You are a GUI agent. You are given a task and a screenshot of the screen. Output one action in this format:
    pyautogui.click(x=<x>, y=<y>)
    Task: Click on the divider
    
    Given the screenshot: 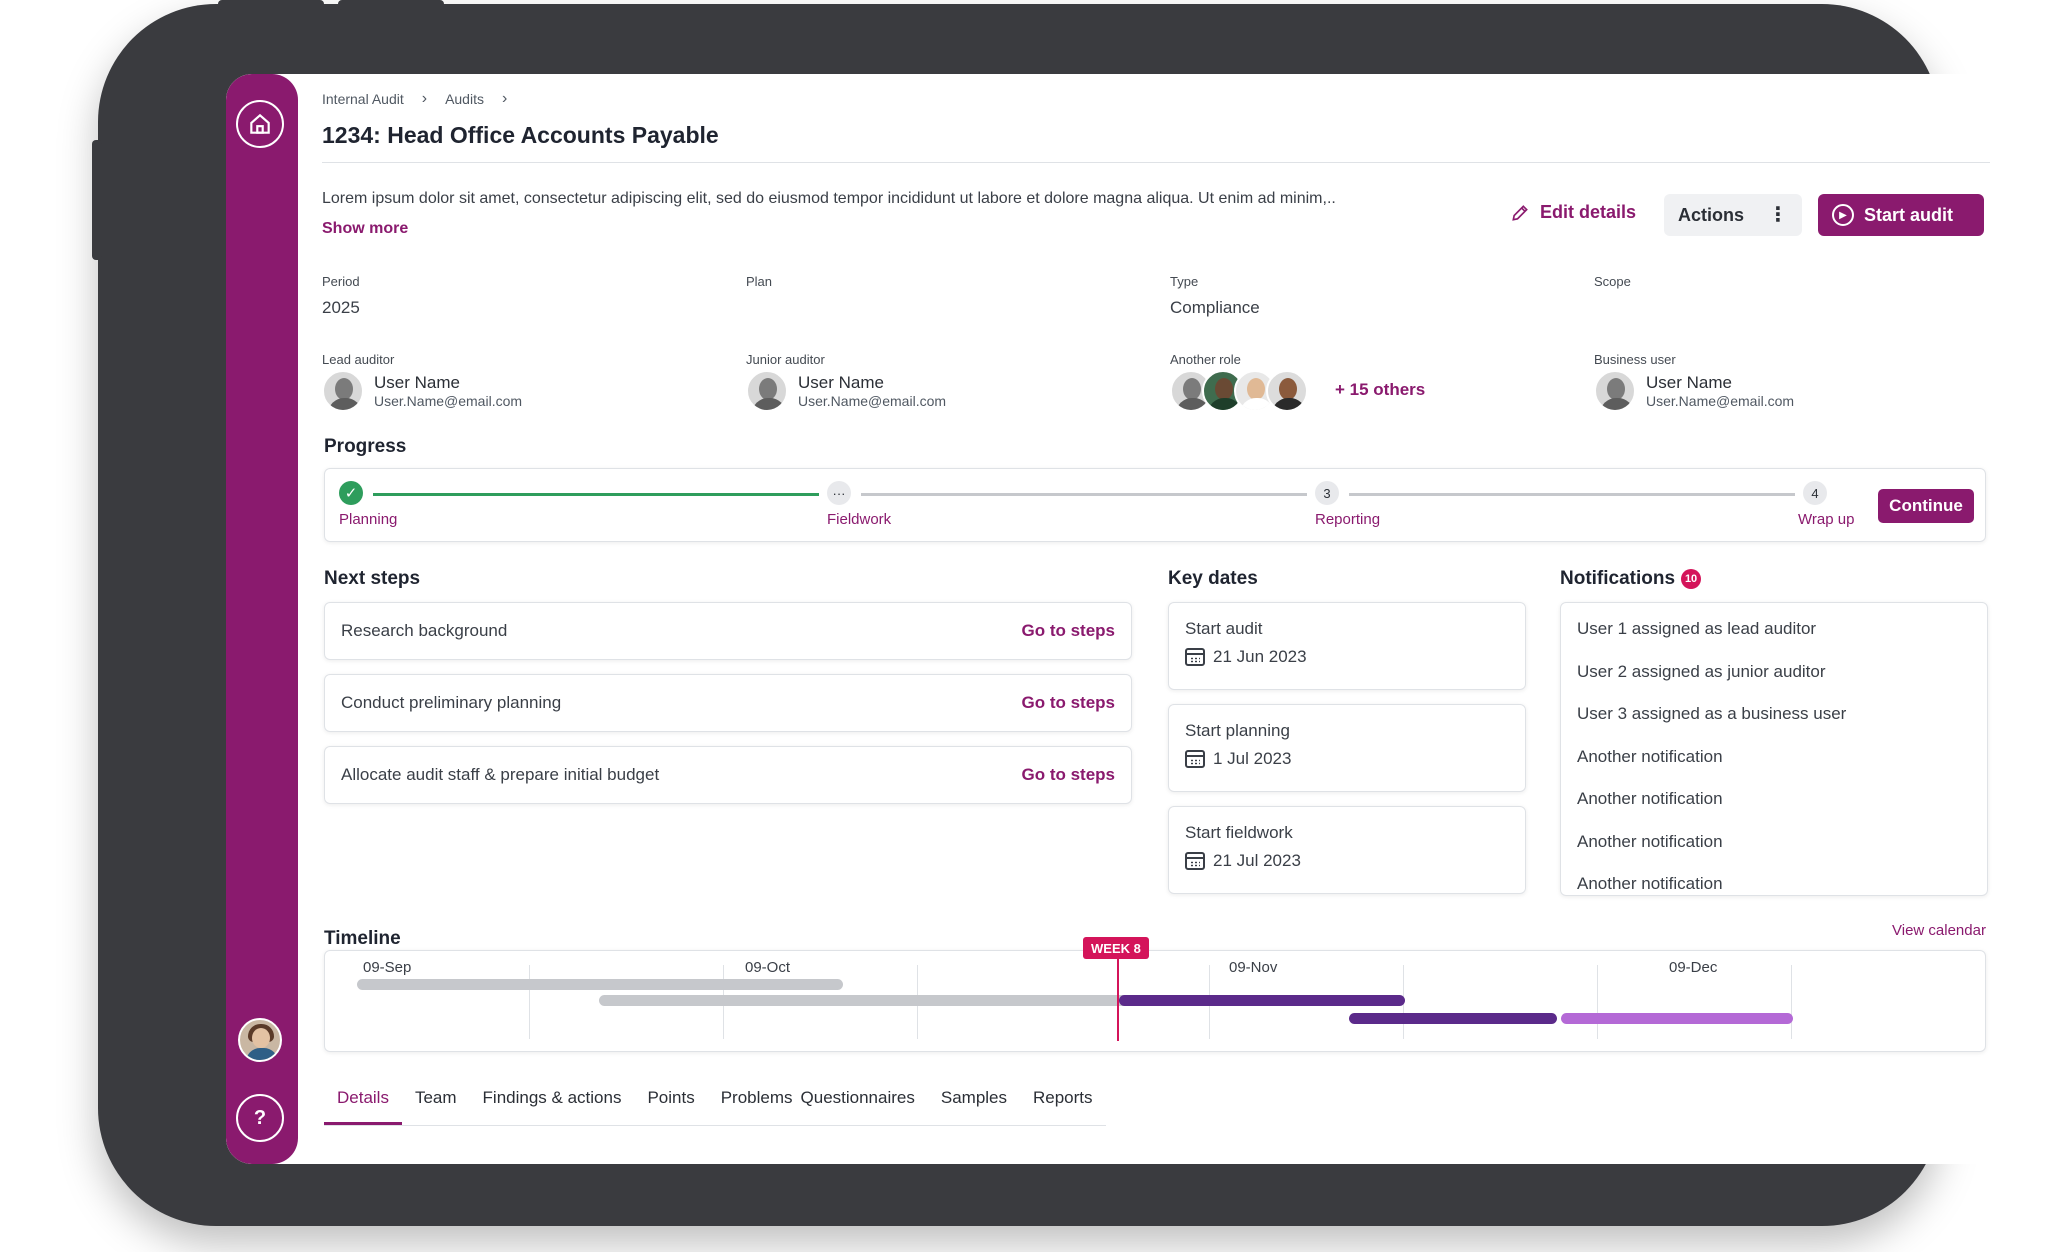 What is the action you would take?
    pyautogui.click(x=1156, y=162)
    